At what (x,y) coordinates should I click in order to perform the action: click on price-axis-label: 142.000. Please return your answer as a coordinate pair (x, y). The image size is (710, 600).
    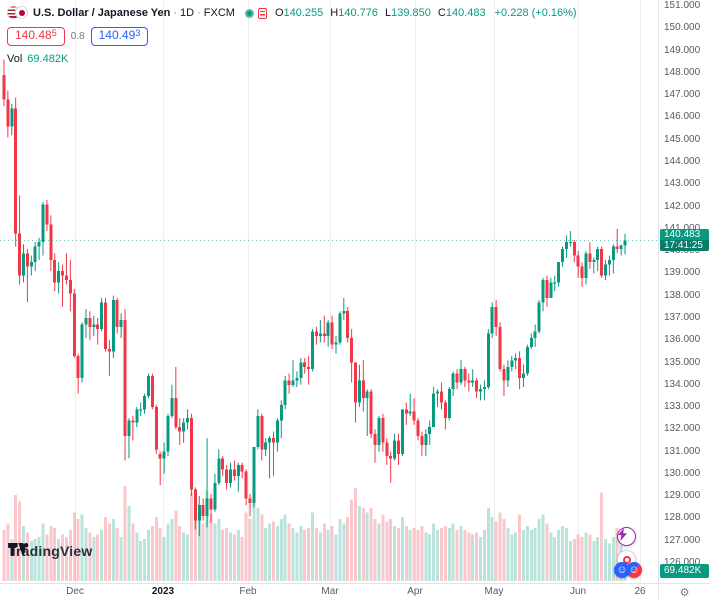
    Looking at the image, I should click on (682, 206).